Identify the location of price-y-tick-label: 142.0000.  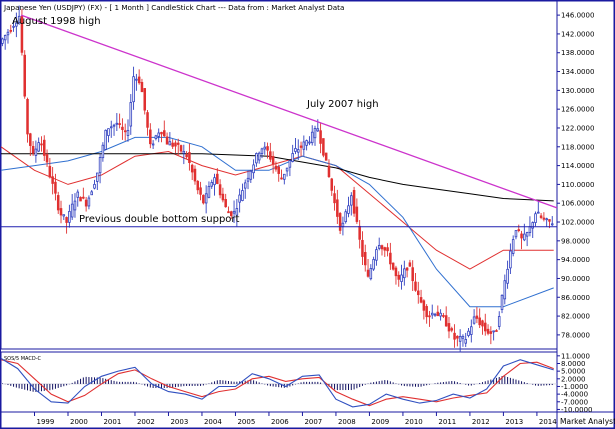
(577, 34).